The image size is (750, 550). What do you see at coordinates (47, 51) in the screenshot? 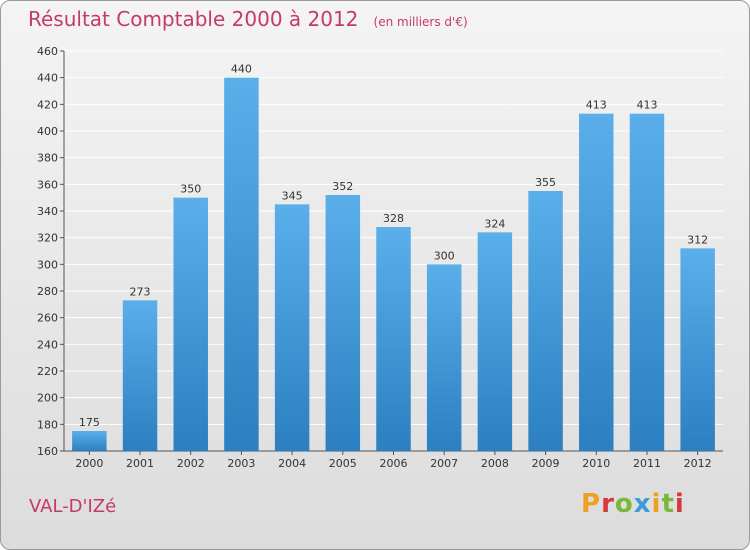
I see `y-tick-label: 460` at bounding box center [47, 51].